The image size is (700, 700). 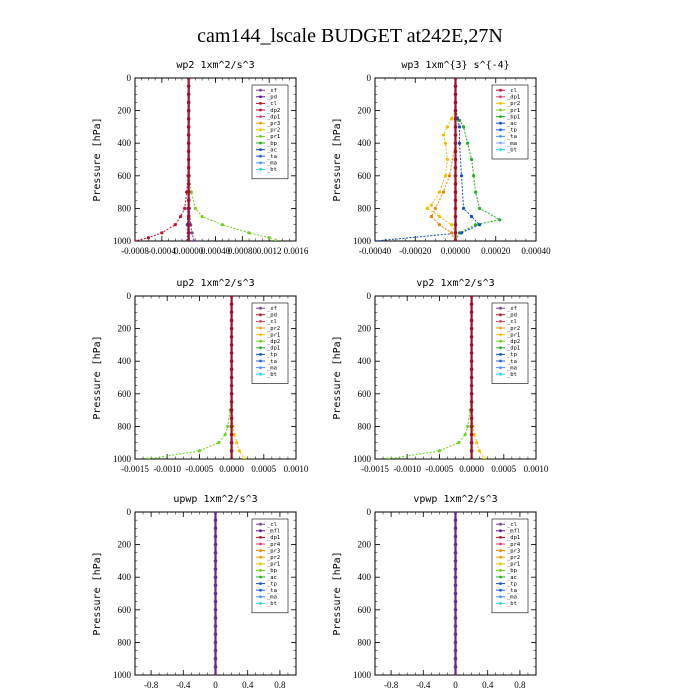 I want to click on legend-label: _ta, so click(x=272, y=157).